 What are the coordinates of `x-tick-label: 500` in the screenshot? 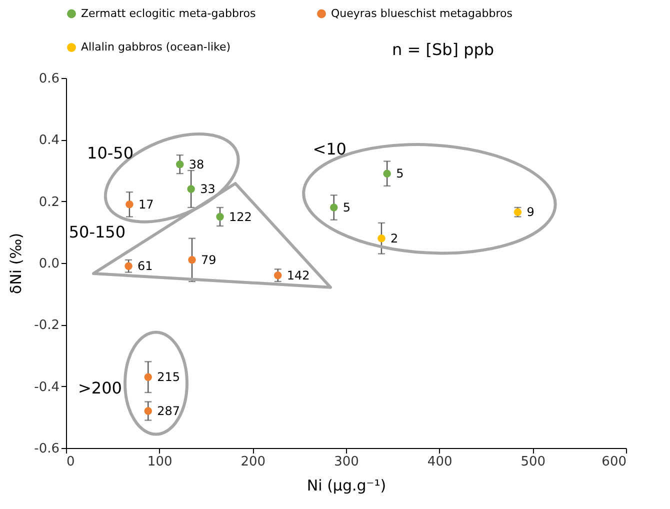 It's located at (533, 462).